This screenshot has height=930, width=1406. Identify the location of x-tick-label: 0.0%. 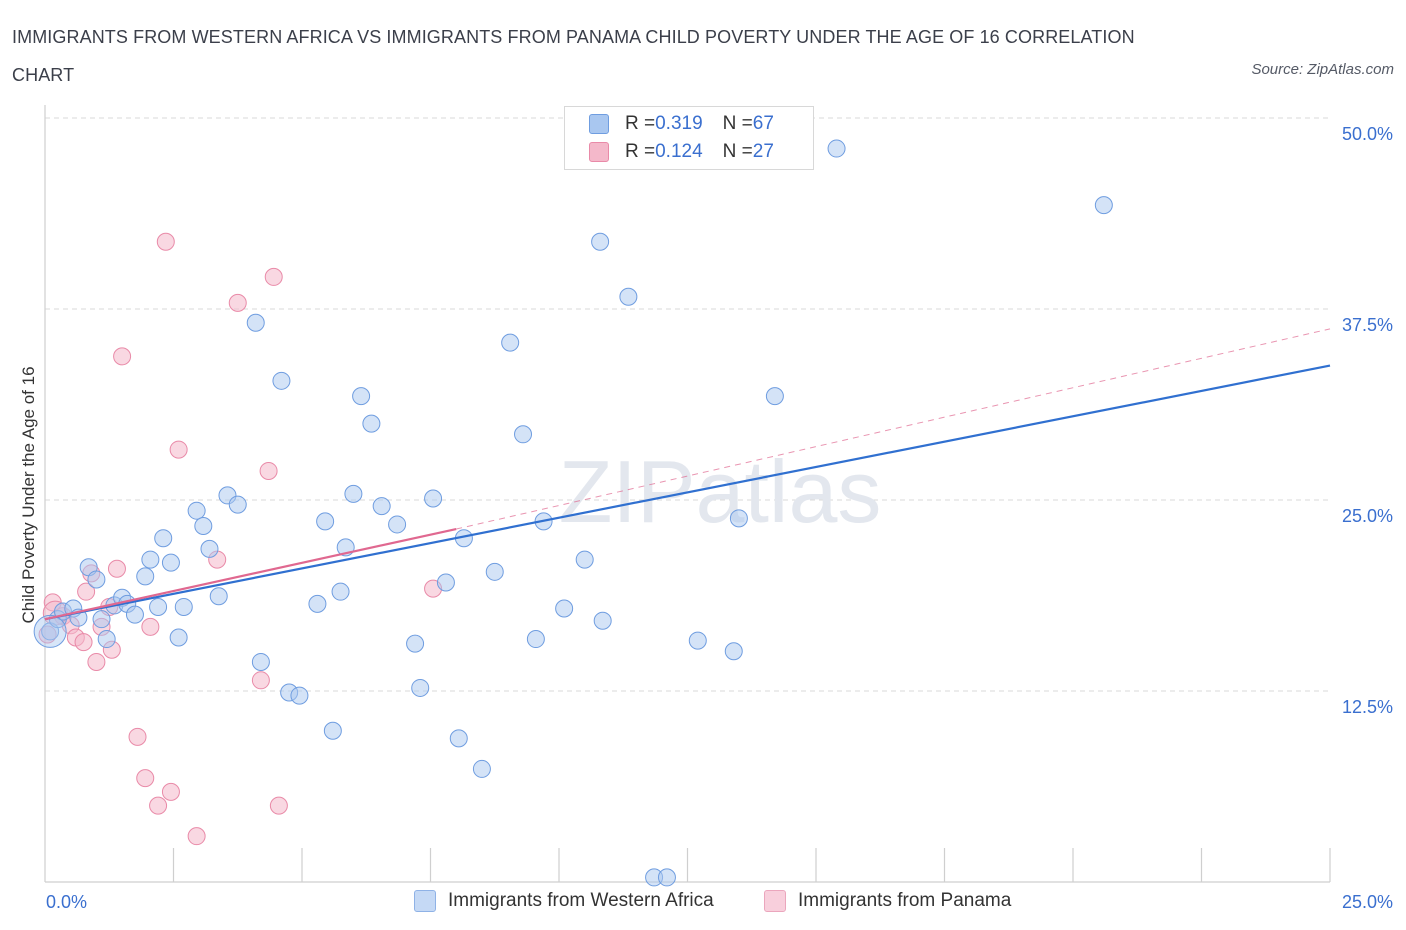
(66, 902).